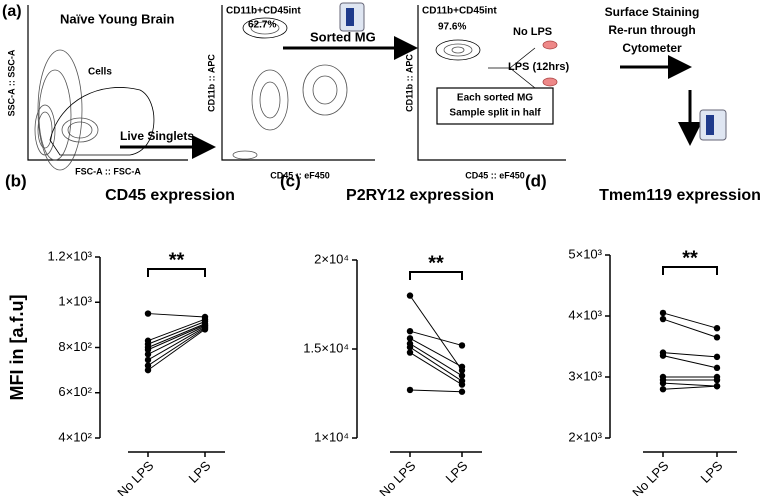  Describe the element at coordinates (420, 195) in the screenshot. I see `chart-title: P2RY12 expression` at that location.